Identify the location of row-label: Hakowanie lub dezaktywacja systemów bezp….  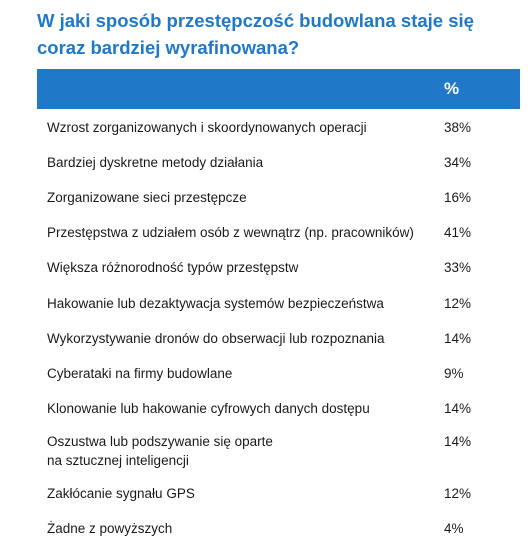
(215, 303).